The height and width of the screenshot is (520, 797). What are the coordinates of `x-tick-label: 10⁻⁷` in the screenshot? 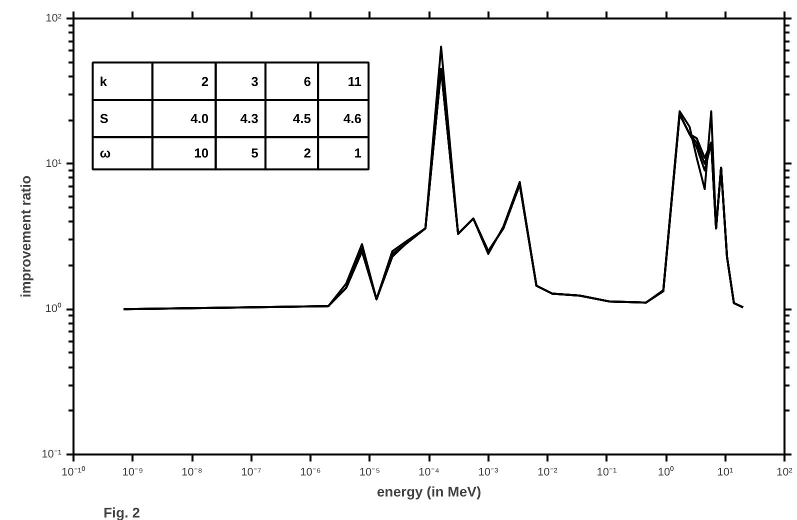 It's located at (251, 472).